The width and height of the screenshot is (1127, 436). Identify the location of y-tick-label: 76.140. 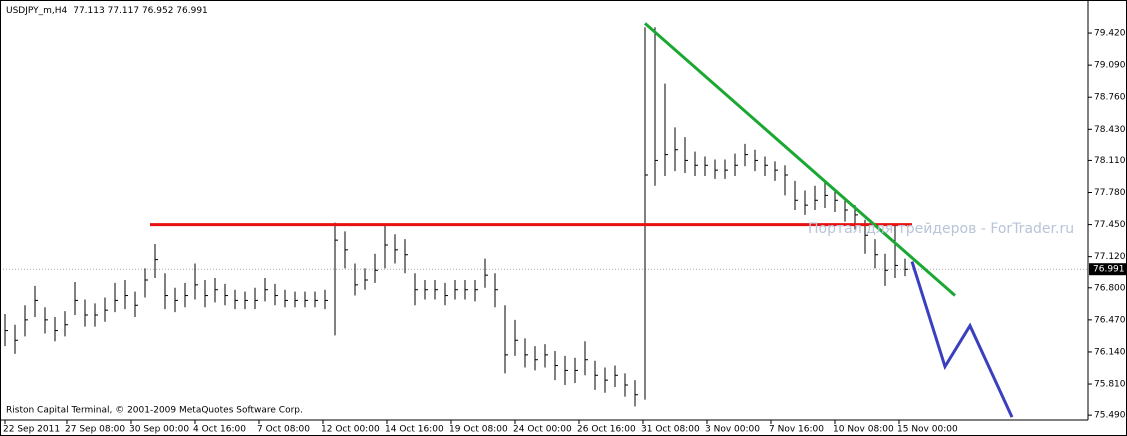
(1110, 352).